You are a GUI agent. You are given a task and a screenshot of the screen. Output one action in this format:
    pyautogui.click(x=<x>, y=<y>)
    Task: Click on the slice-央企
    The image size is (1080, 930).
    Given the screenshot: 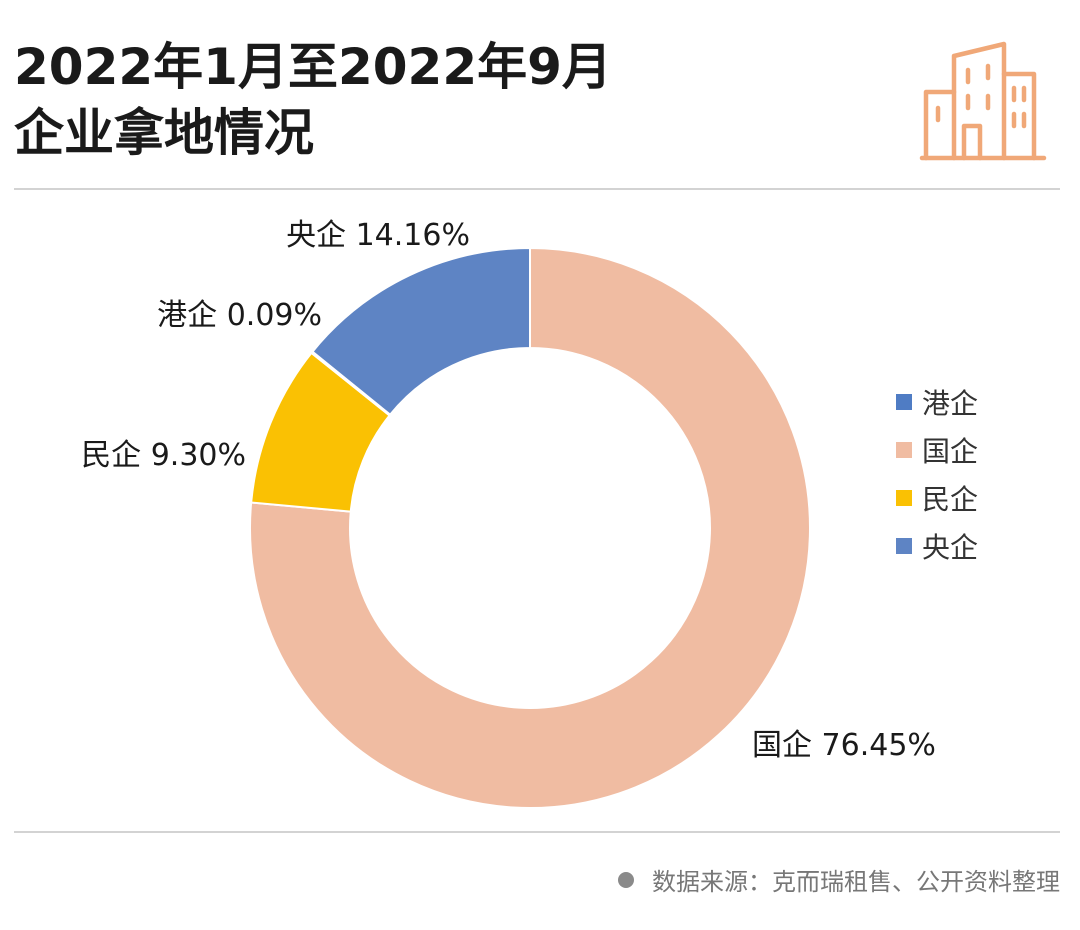 What is the action you would take?
    pyautogui.click(x=421, y=331)
    